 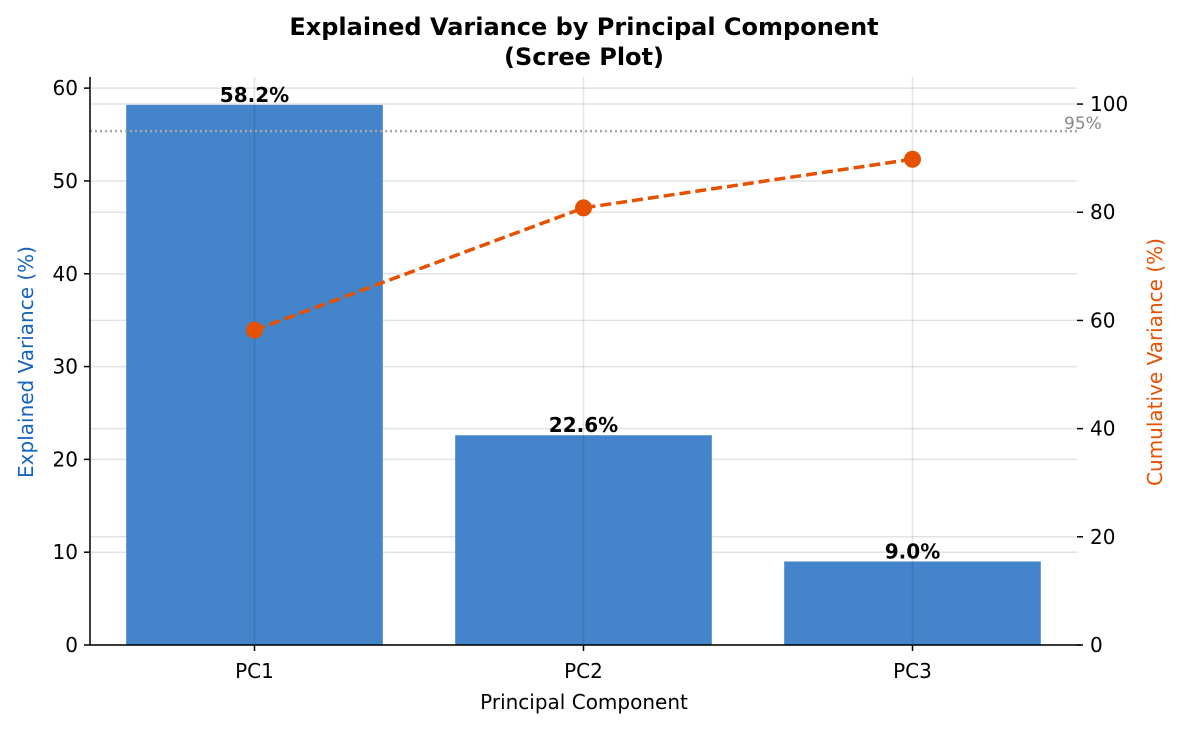 What do you see at coordinates (584, 57) in the screenshot?
I see `chart-subtitle: (Scree Plot)` at bounding box center [584, 57].